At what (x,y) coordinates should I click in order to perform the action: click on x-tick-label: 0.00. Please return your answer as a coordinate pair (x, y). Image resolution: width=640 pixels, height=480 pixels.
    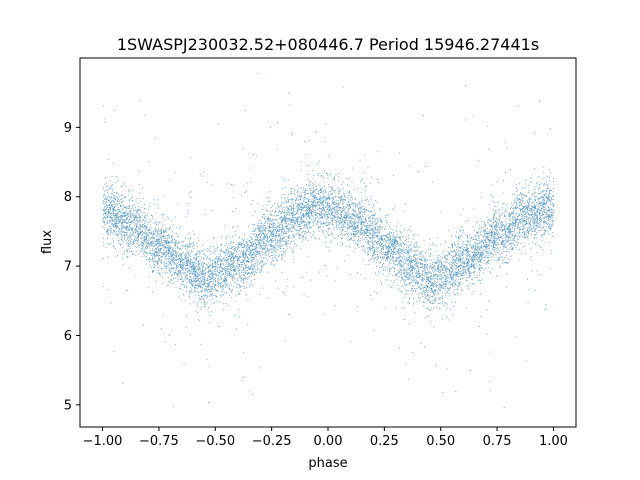
    Looking at the image, I should click on (328, 441).